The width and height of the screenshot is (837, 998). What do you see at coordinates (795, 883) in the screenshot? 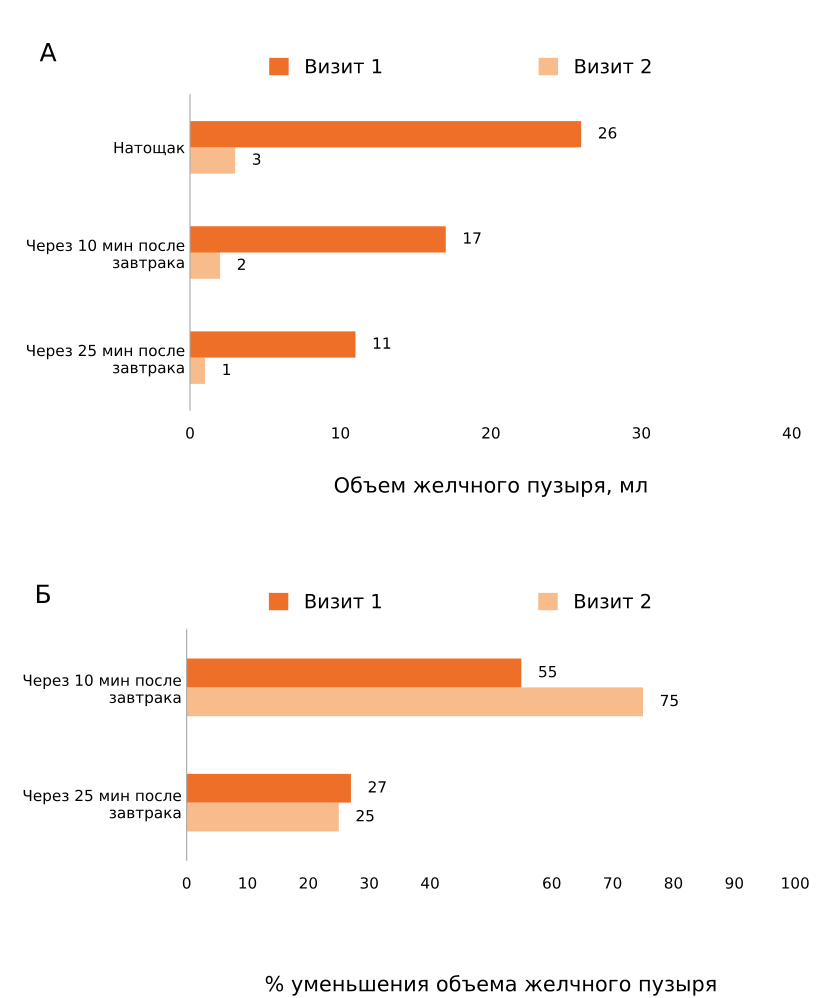
I see `x-tick-label: 100` at bounding box center [795, 883].